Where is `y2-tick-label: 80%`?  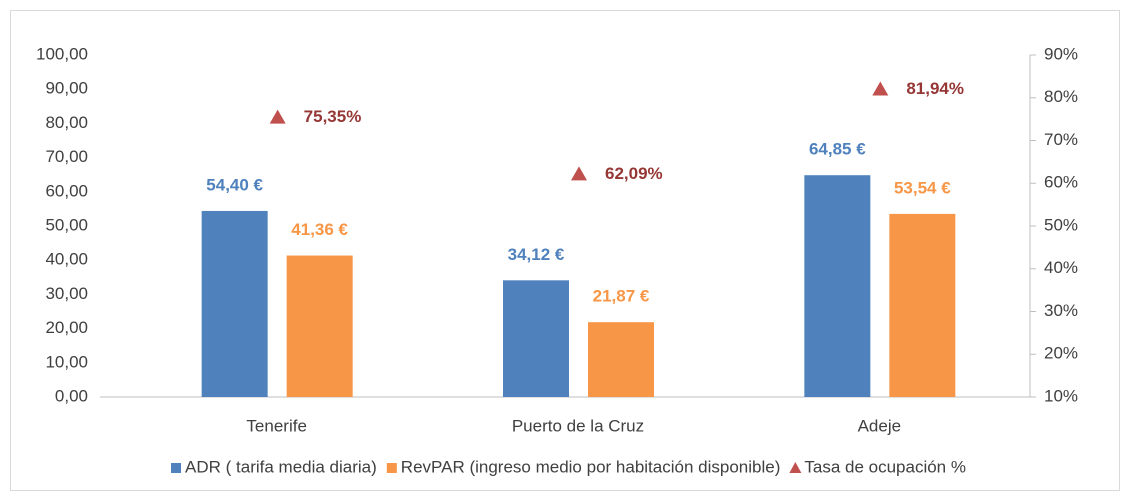 y2-tick-label: 80% is located at coordinates (1061, 96).